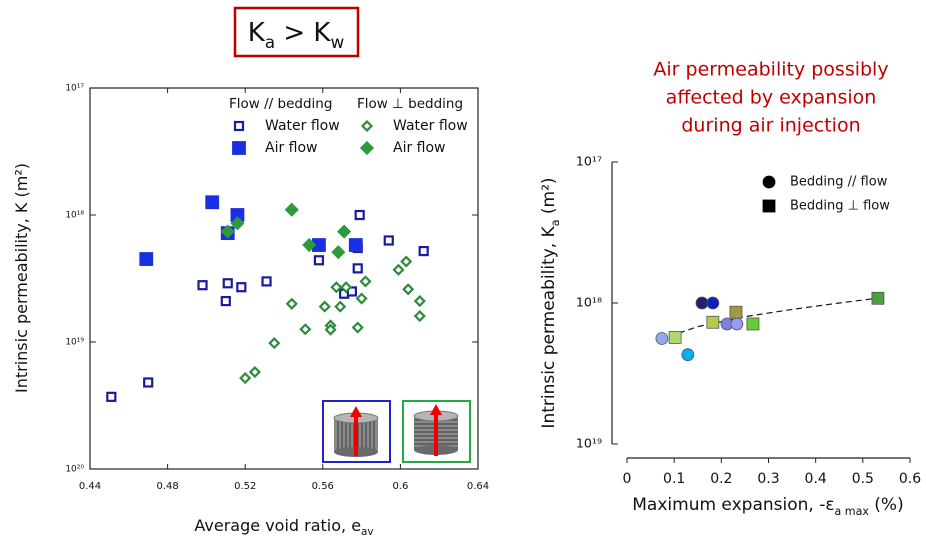 Image resolution: width=926 pixels, height=539 pixels. I want to click on legend-label: Bedding // flow, so click(839, 182).